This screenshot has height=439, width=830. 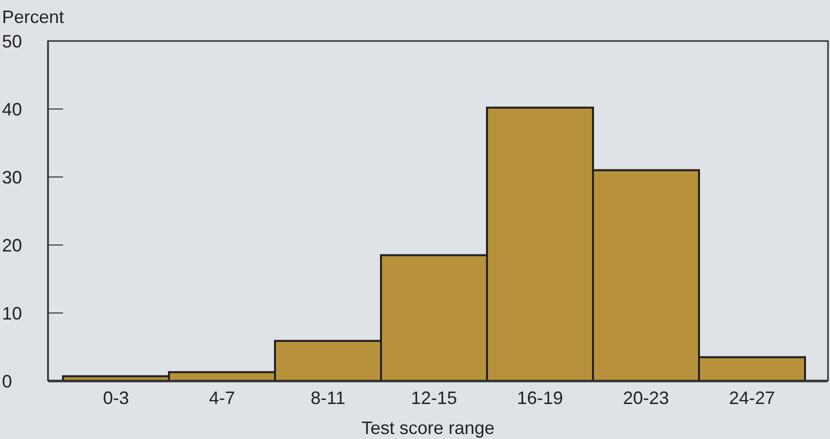 What do you see at coordinates (33, 17) in the screenshot?
I see `y-axis-title: Percent` at bounding box center [33, 17].